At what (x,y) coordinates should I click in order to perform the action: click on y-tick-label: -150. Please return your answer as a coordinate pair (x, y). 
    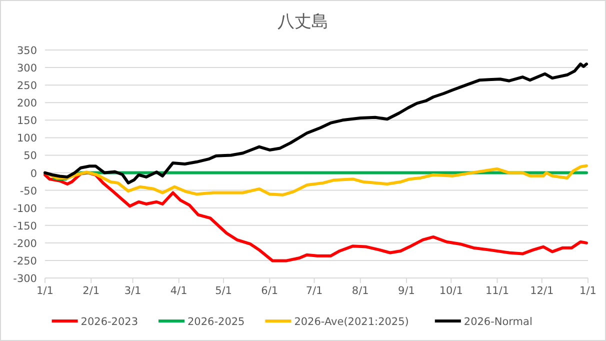
    Looking at the image, I should click on (25, 226).